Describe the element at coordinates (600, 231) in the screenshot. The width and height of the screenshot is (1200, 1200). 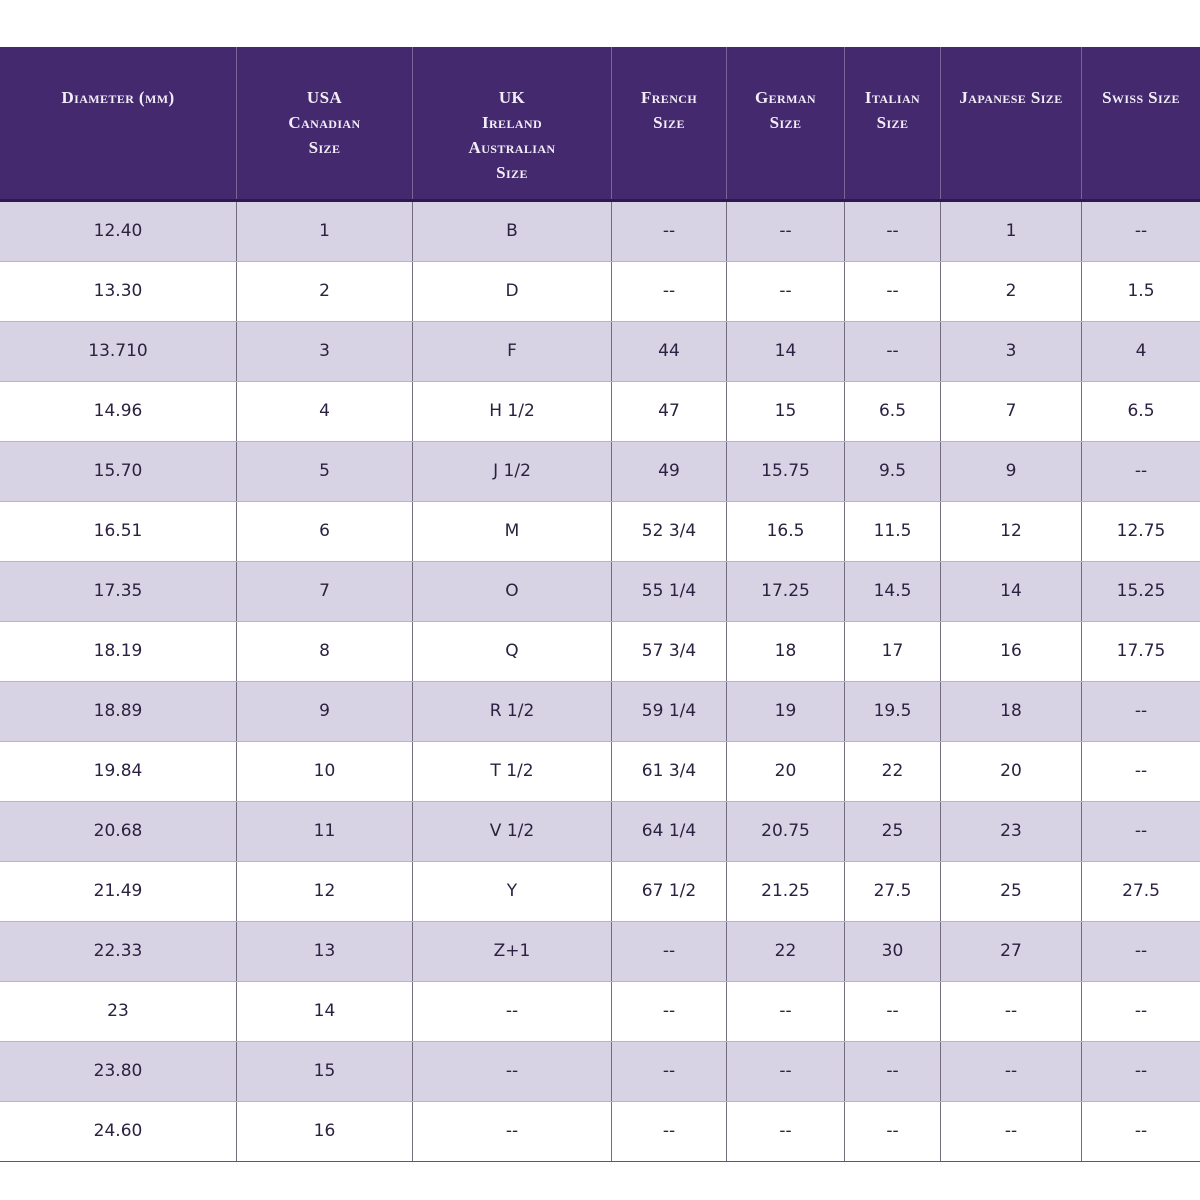
I see `table-row: 12.40 1 B -- -- -- 1 --` at that location.